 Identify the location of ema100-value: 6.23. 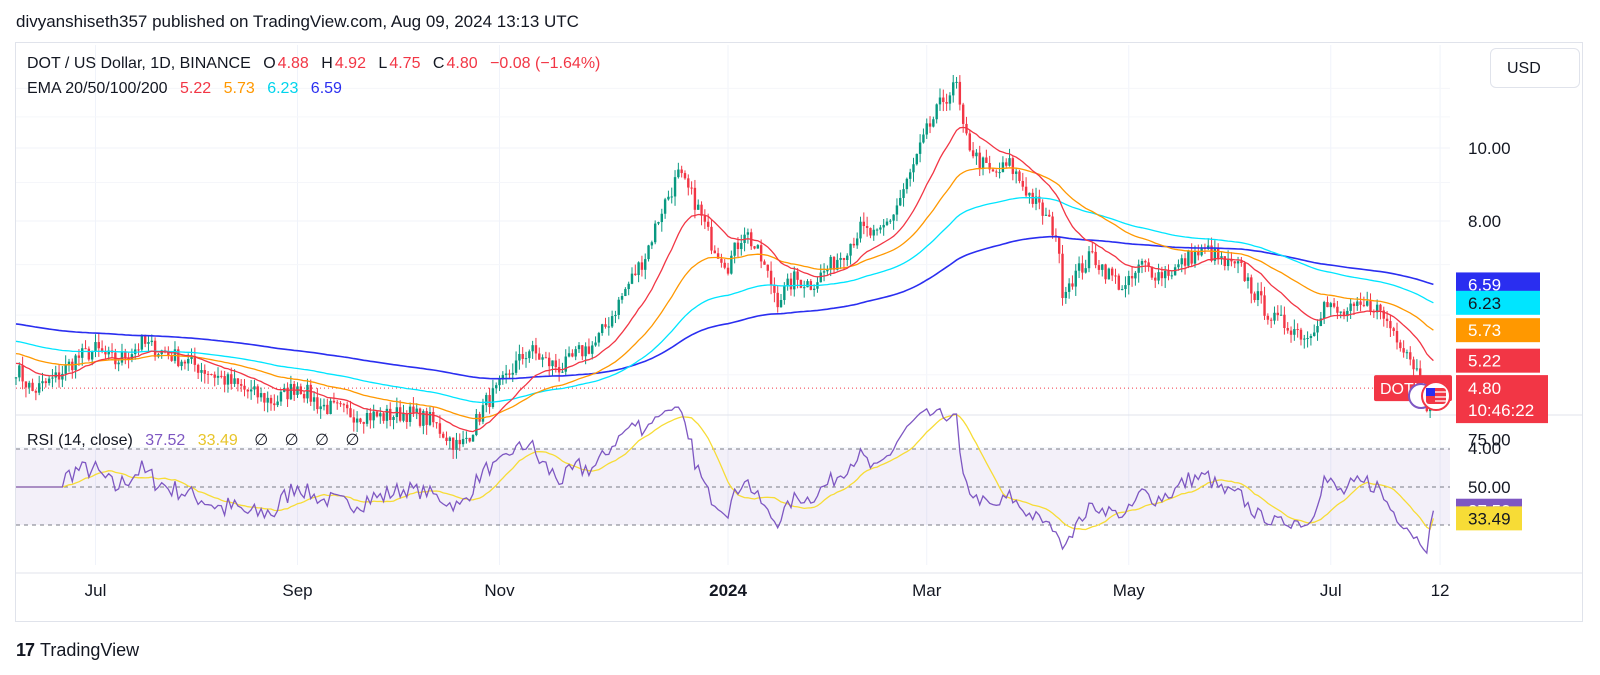
(283, 88).